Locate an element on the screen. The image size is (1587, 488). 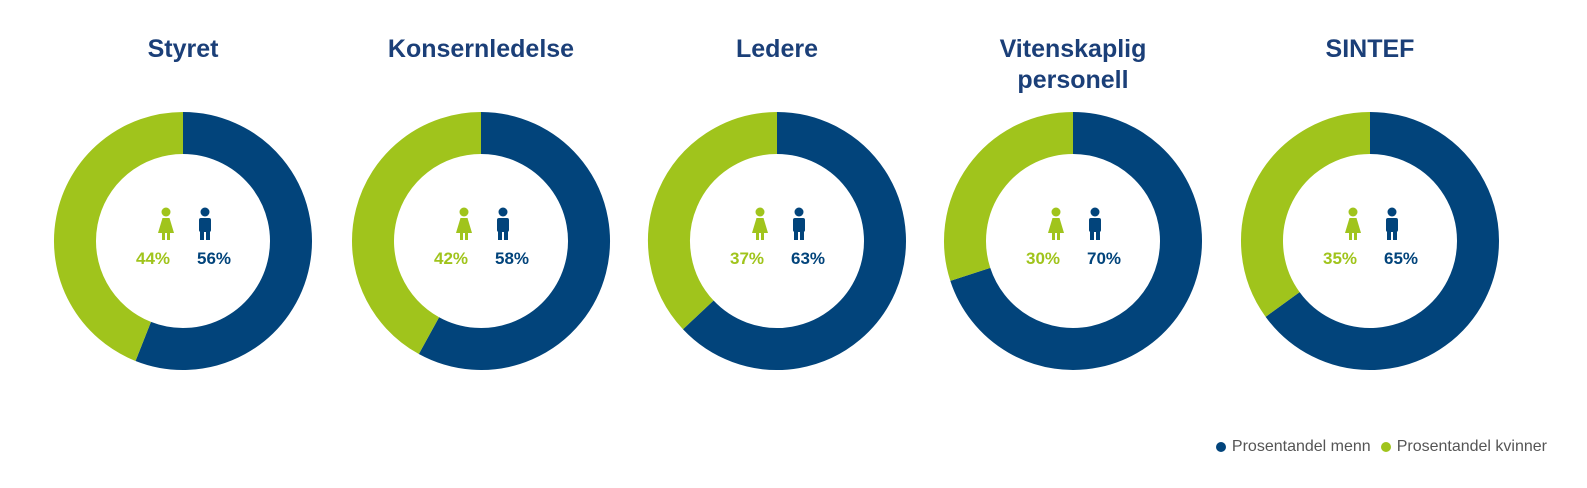
donut-chart: 37% 63% is located at coordinates (777, 241).